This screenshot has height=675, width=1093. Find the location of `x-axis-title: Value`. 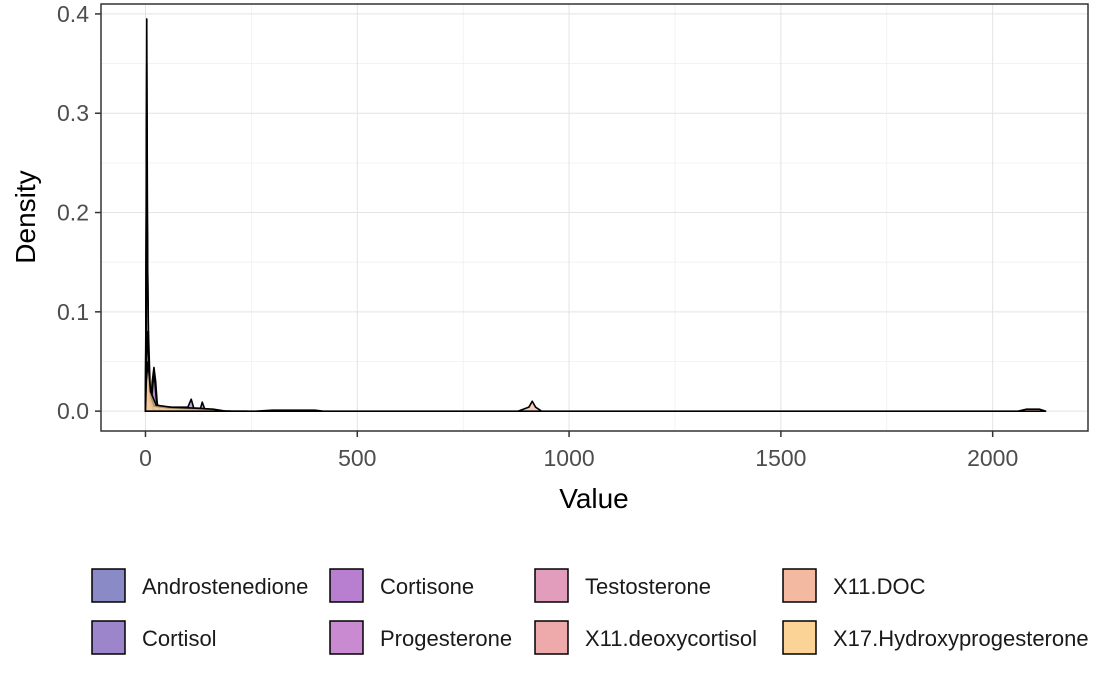

x-axis-title: Value is located at coordinates (594, 498).